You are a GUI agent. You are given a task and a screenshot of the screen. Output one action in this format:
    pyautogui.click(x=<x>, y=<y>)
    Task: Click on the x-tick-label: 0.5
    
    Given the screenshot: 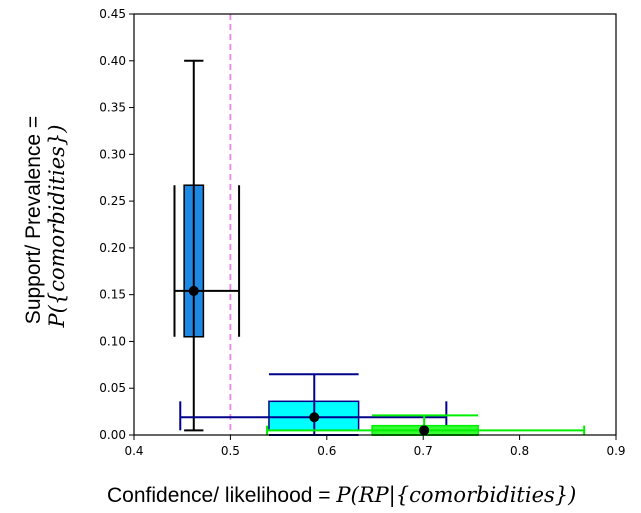 What is the action you would take?
    pyautogui.click(x=230, y=451)
    